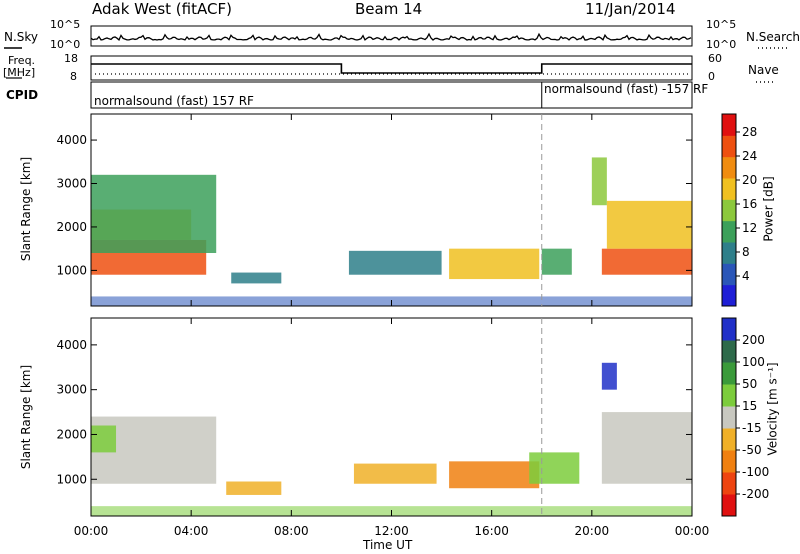 The width and height of the screenshot is (800, 554). Describe the element at coordinates (592, 531) in the screenshot. I see `xtick-label-6: 20:00` at that location.